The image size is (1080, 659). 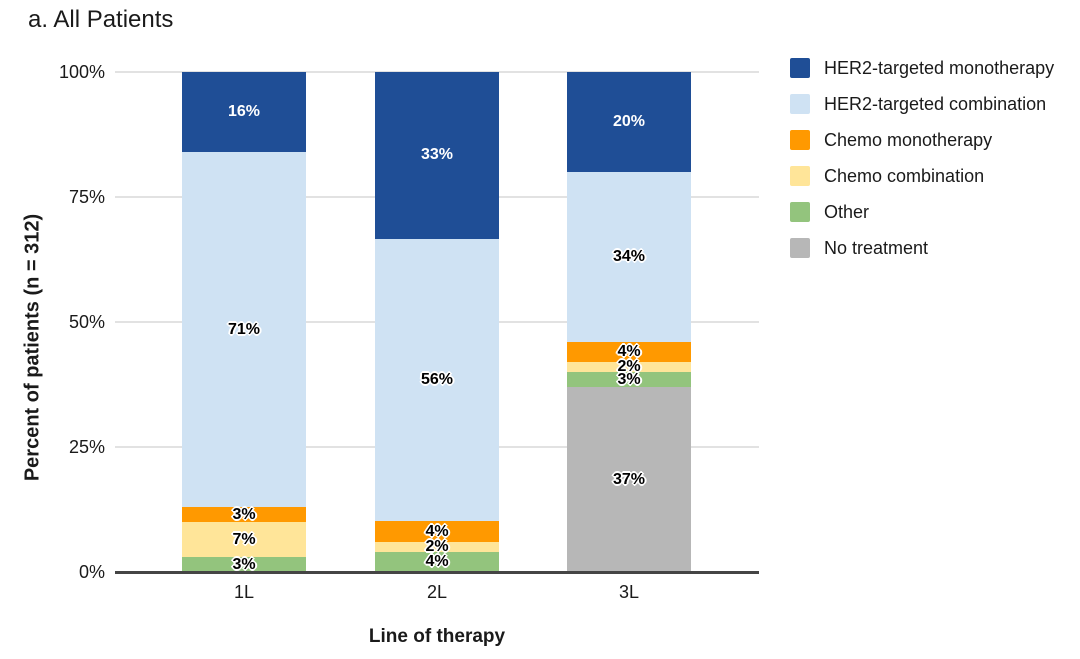 I want to click on bar-segment-3L-no-treatment: 37%, so click(x=629, y=479).